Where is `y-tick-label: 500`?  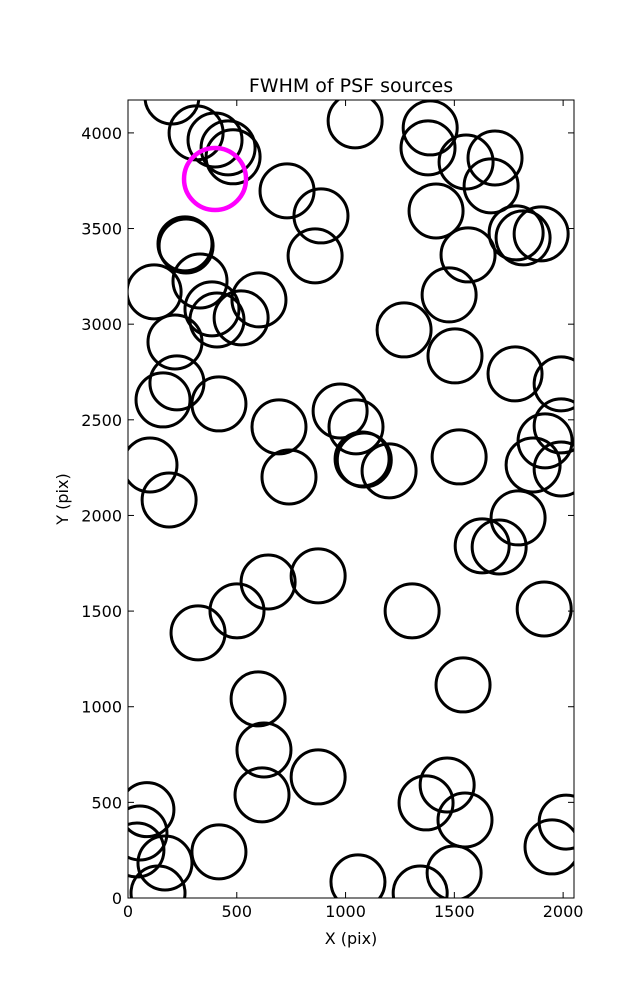
y-tick-label: 500 is located at coordinates (106, 802).